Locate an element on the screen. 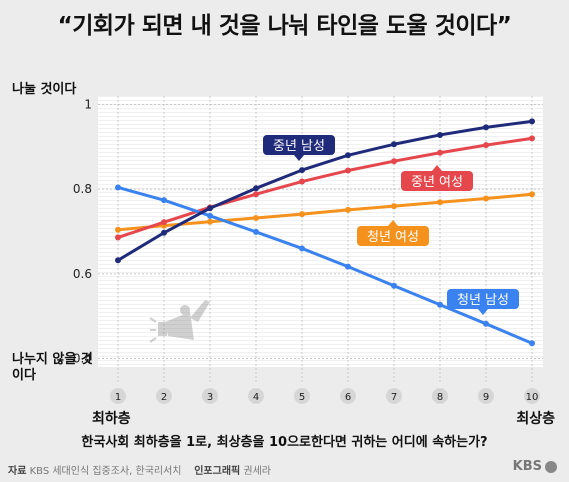 Image resolution: width=569 pixels, height=482 pixels. x-tick-label: 9 is located at coordinates (486, 397).